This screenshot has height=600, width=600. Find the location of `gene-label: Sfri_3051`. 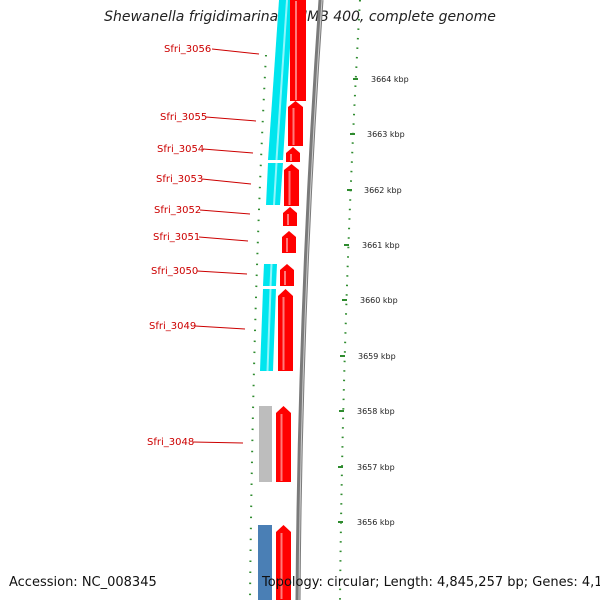

gene-label: Sfri_3051 is located at coordinates (176, 237).